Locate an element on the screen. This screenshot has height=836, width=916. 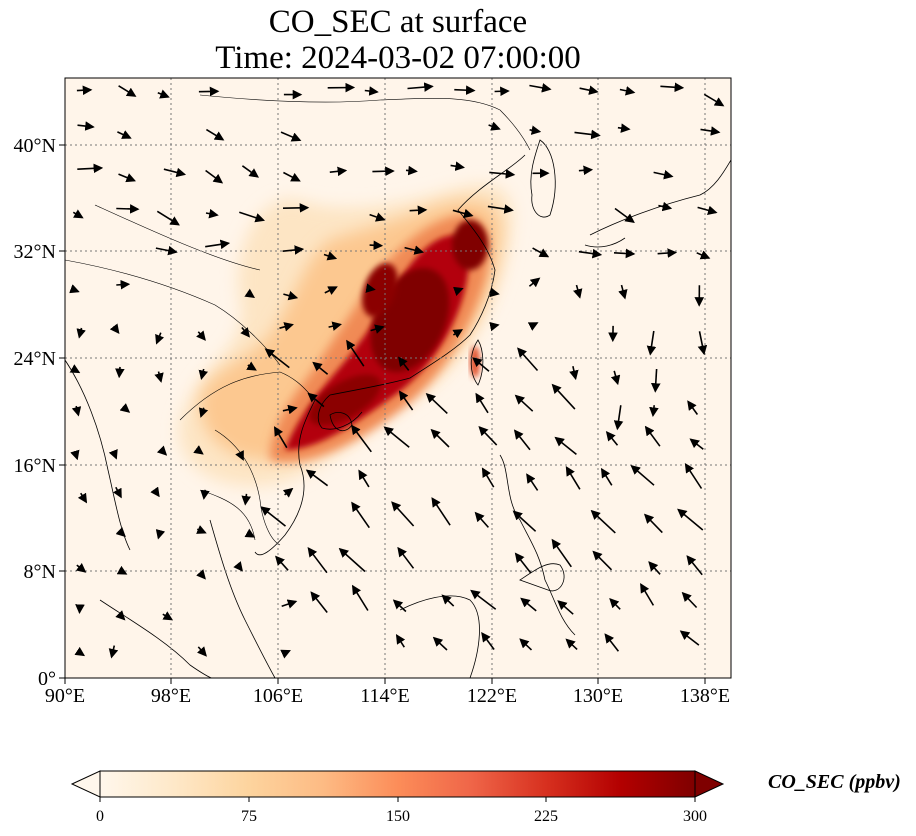
map-subtitle-time: Time: 2024-03-02 07:00:00 is located at coordinates (398, 58).